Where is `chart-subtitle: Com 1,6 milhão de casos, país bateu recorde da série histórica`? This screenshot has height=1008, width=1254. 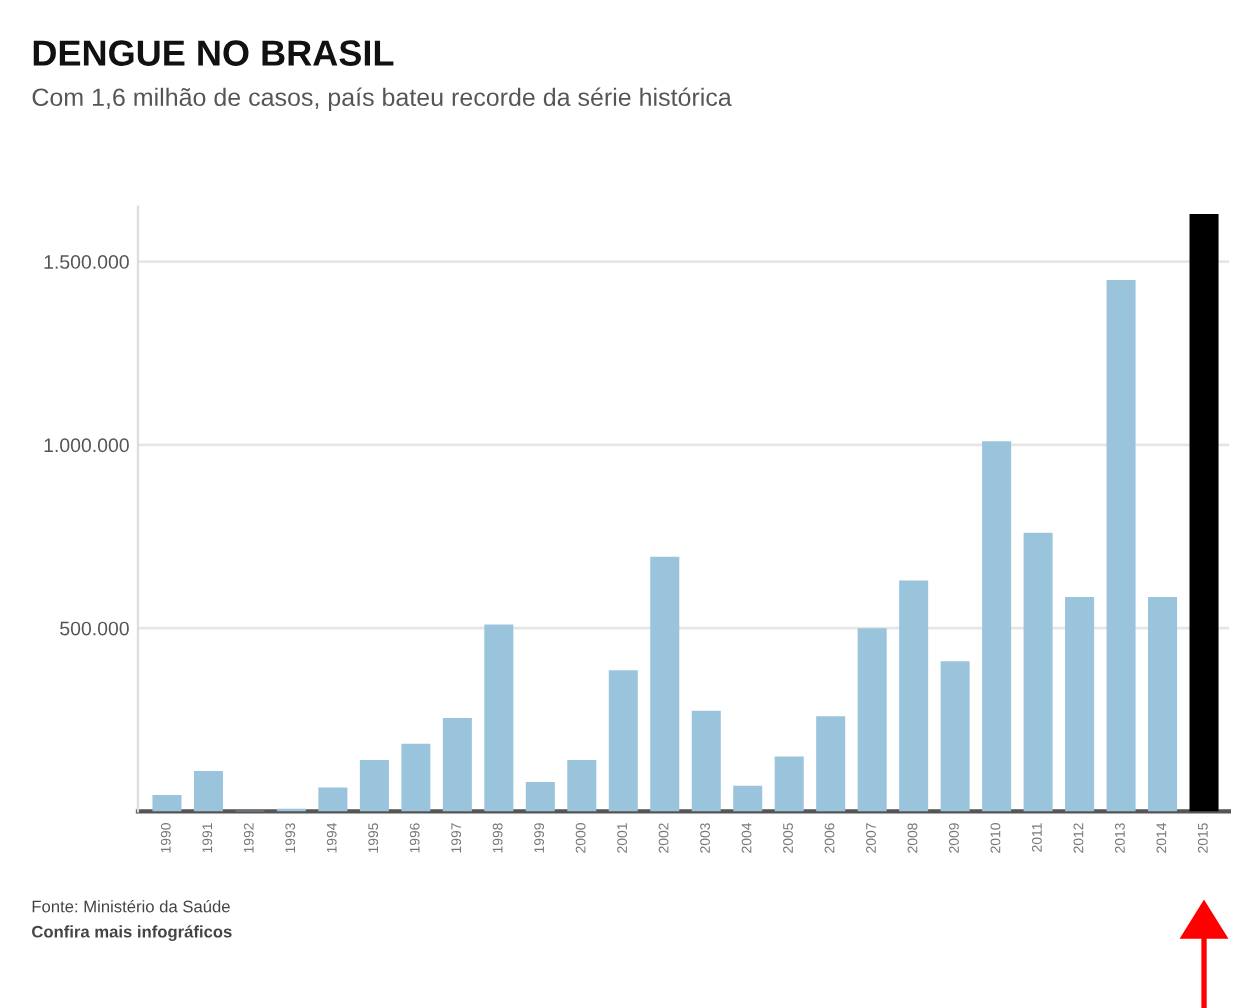
chart-subtitle: Com 1,6 milhão de casos, país bateu recorde da série histórica is located at coordinates (382, 99).